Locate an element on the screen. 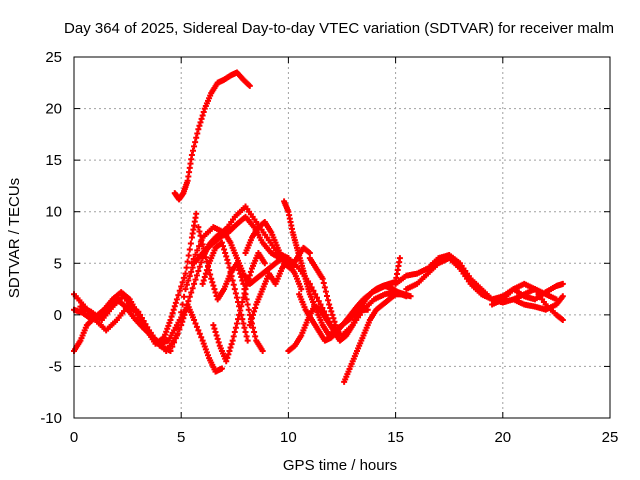 The width and height of the screenshot is (640, 480). x-tick-label: 0 is located at coordinates (74, 437).